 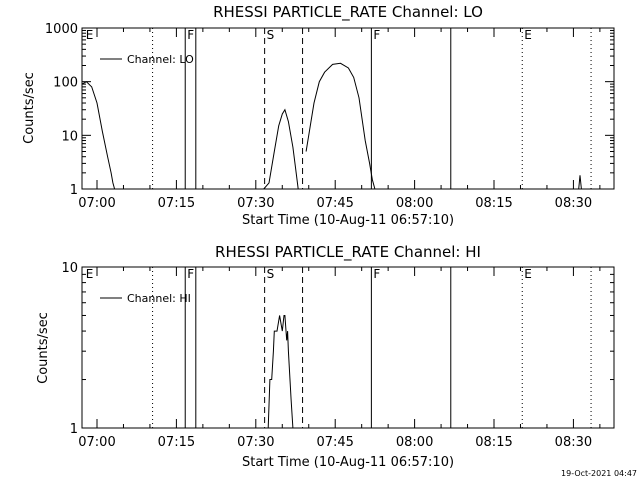 What do you see at coordinates (29, 108) in the screenshot?
I see `lo-y-axis-label: Counts/sec` at bounding box center [29, 108].